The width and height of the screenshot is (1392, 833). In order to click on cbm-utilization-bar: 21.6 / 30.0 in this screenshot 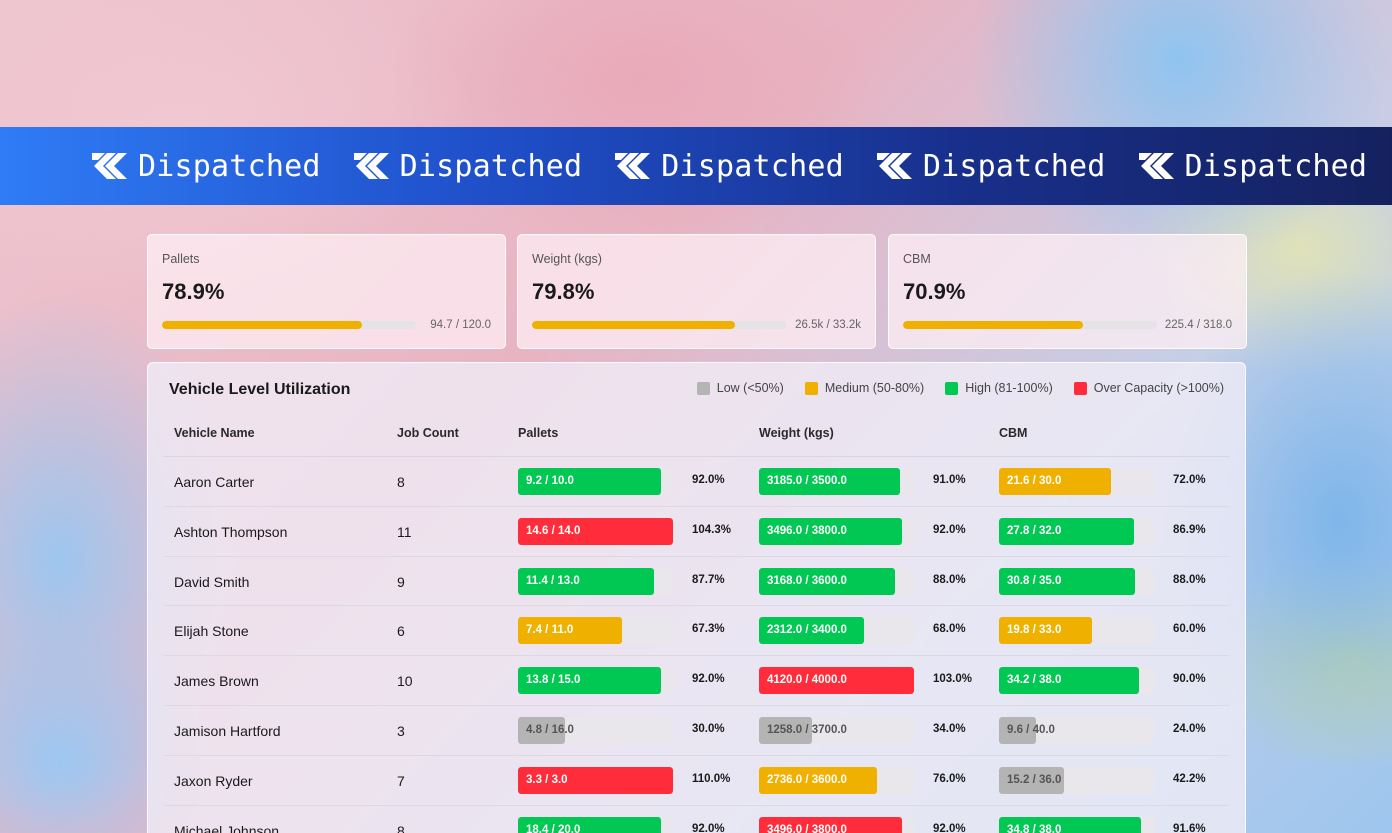, I will do `click(1076, 481)`.